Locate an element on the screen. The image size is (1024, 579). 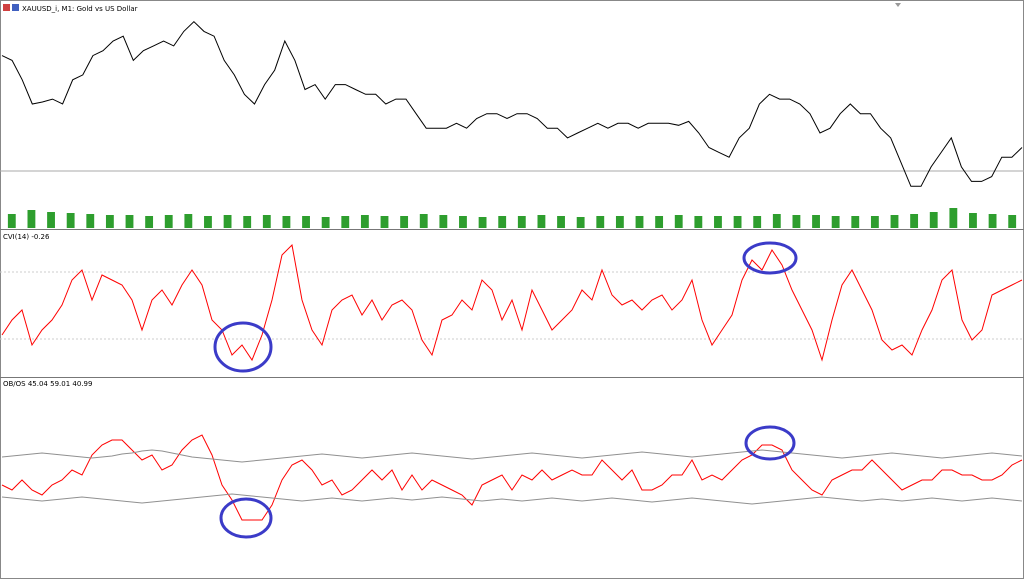
marker is located at coordinates (898, 5).